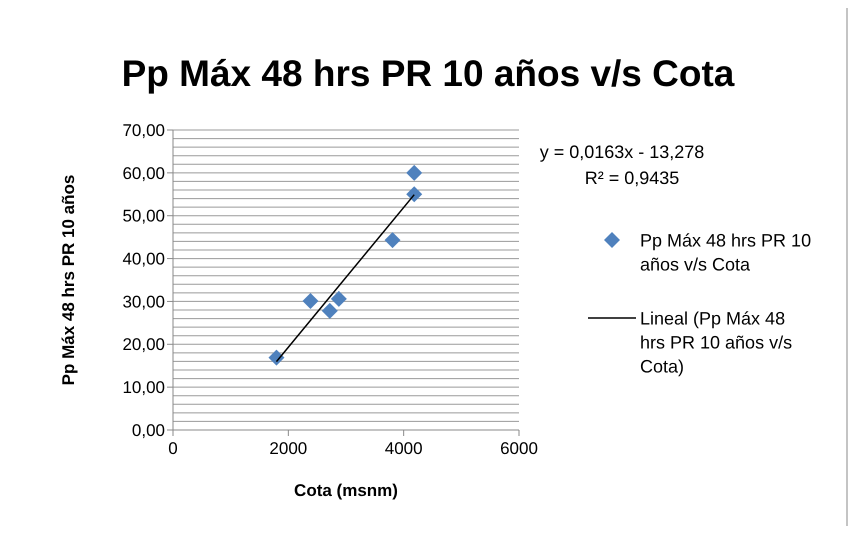 Image resolution: width=863 pixels, height=534 pixels. What do you see at coordinates (346, 490) in the screenshot?
I see `x-axis-title: Cota (msnm)` at bounding box center [346, 490].